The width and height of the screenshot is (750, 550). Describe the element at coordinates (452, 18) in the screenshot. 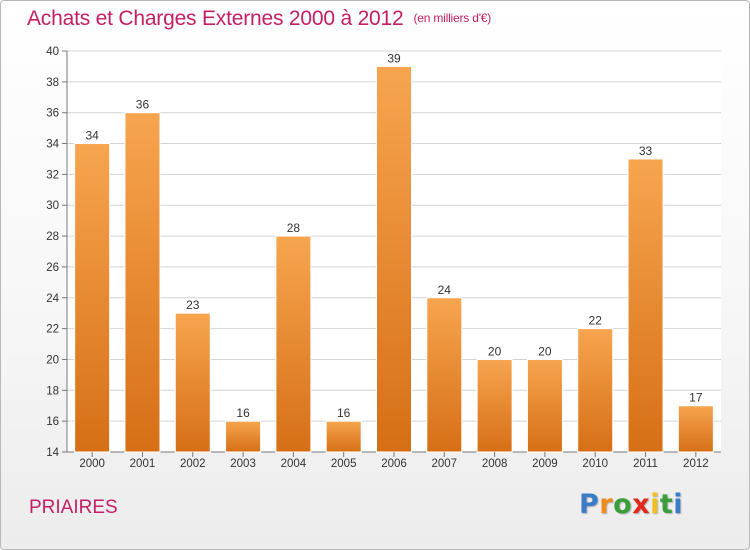

I see `chart-subtitle: (en milliers d'€)` at that location.